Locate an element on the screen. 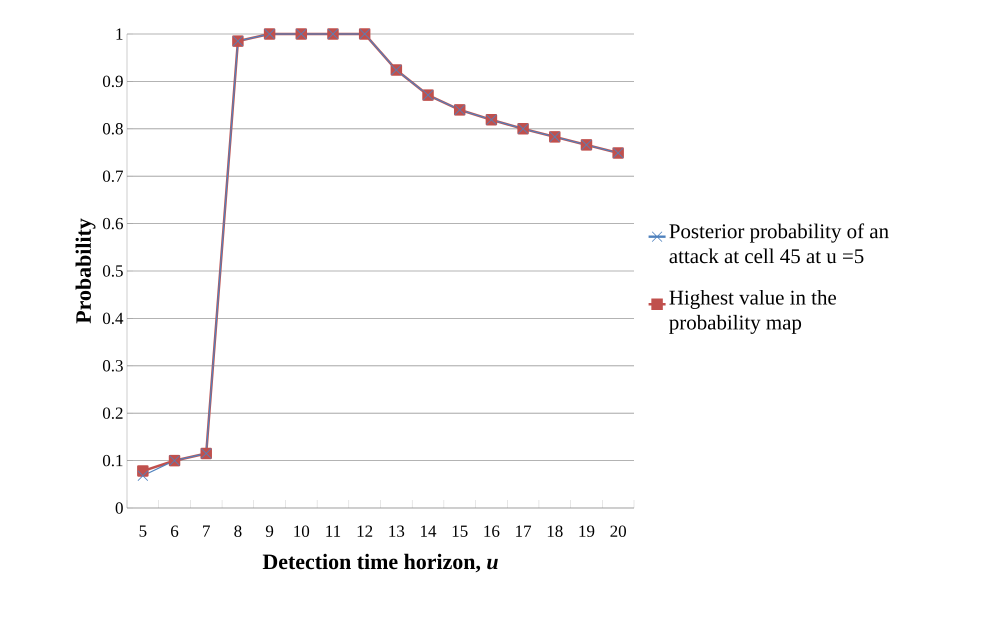 Image resolution: width=994 pixels, height=640 pixels. y-tick-label: 0.7 is located at coordinates (112, 176).